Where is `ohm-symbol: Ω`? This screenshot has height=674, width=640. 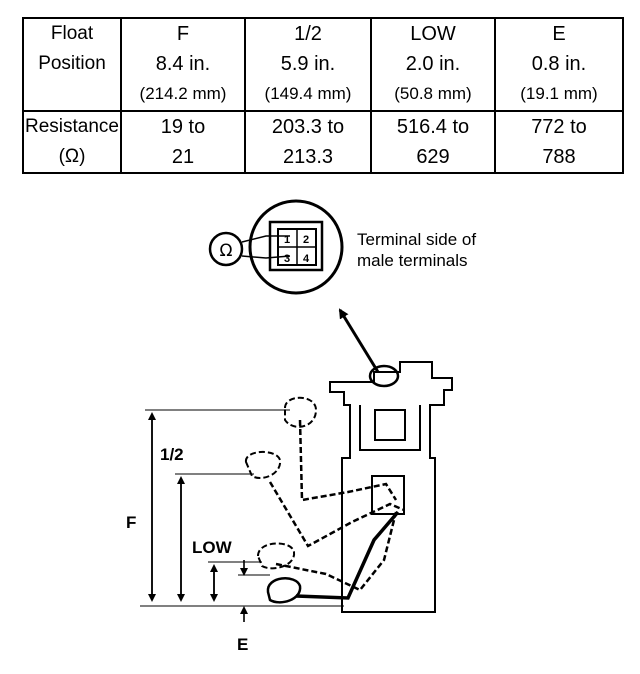 ohm-symbol: Ω is located at coordinates (226, 251).